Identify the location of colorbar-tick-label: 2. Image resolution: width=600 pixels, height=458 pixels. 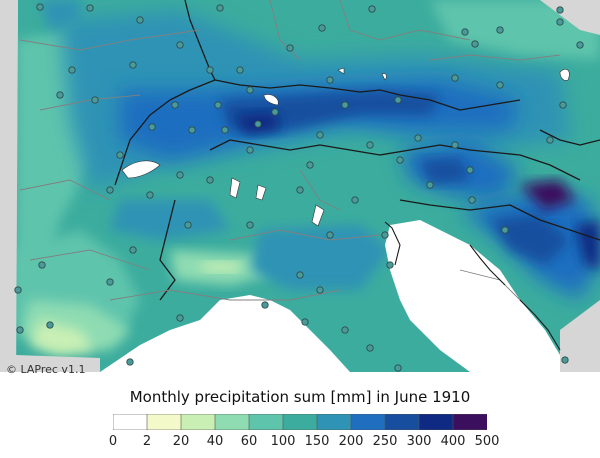
(147, 441).